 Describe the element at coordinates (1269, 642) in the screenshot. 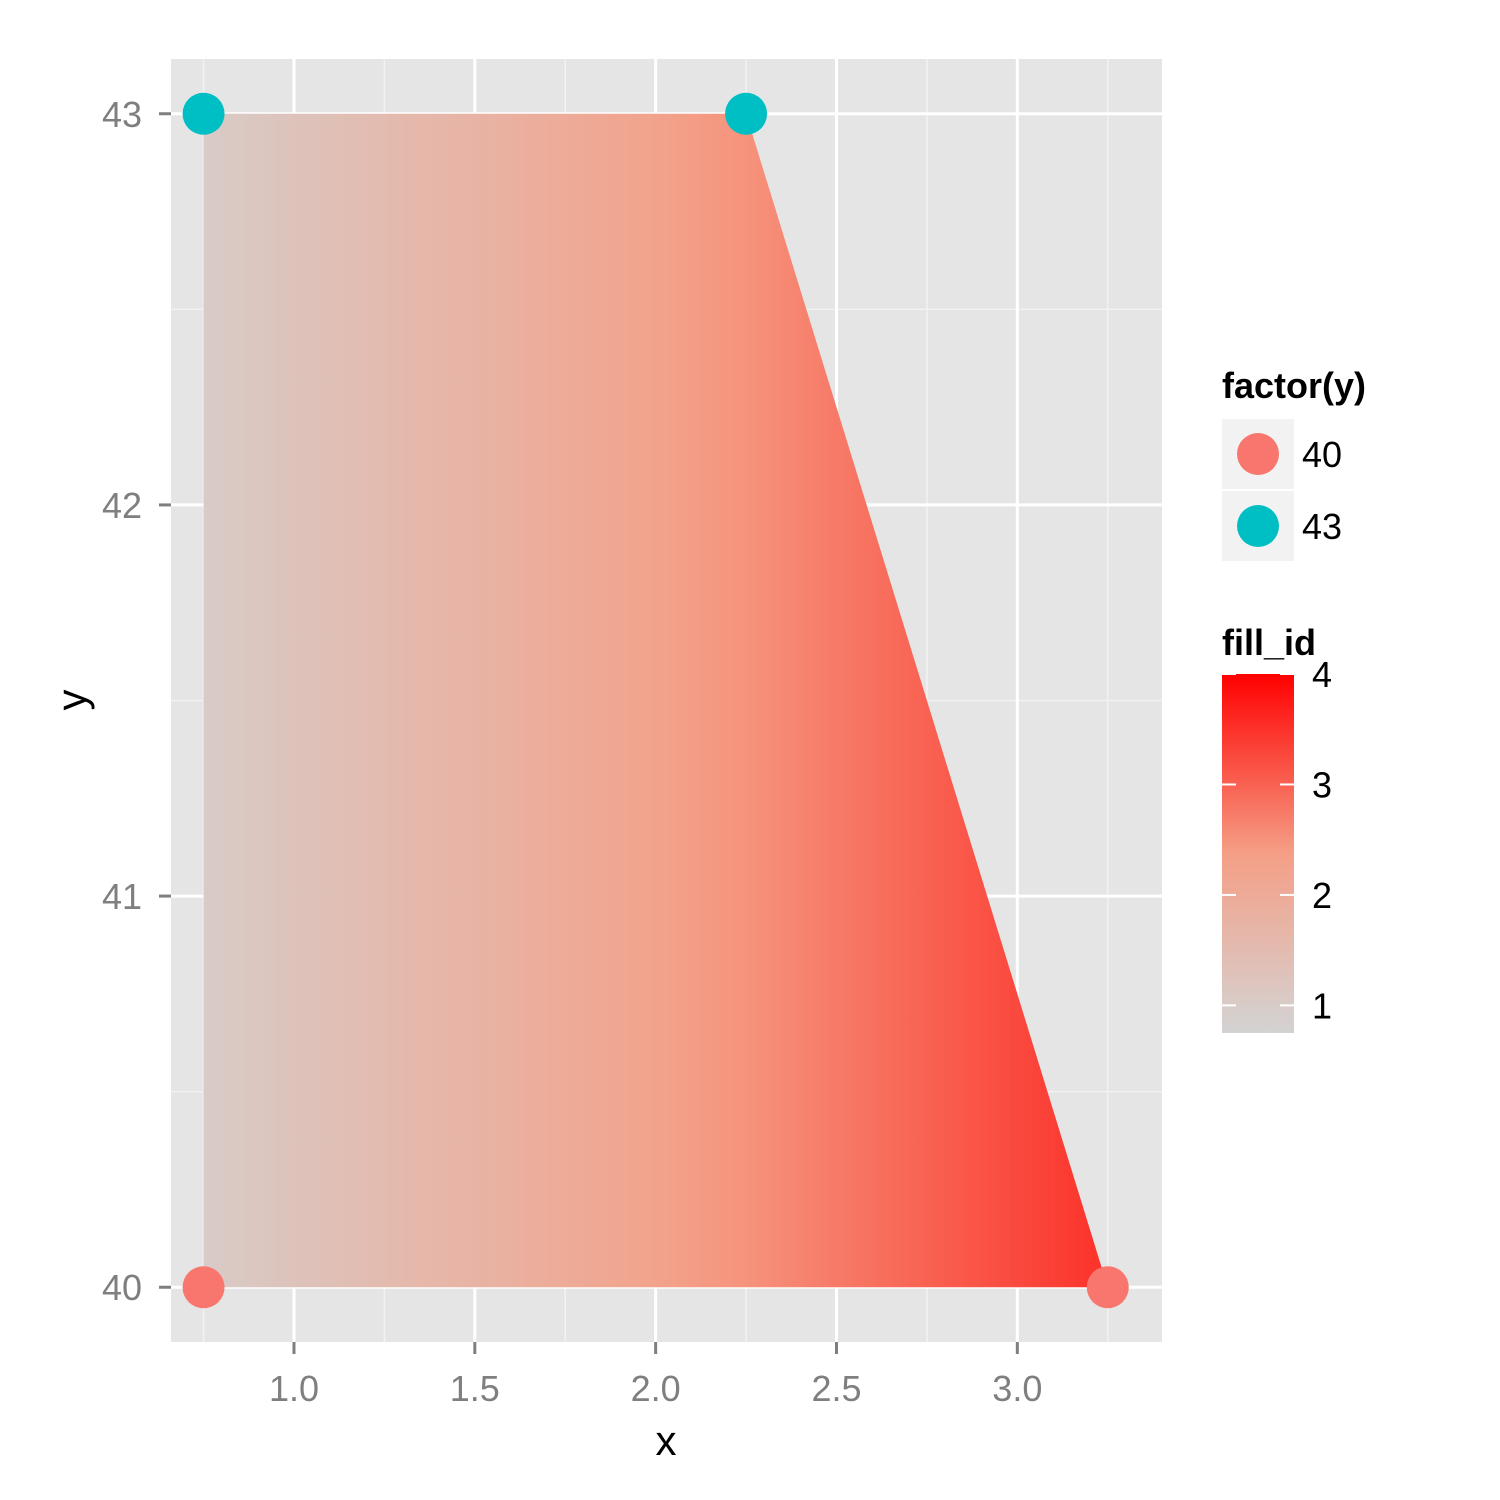

I see `fill-legend-title: fill_id` at that location.